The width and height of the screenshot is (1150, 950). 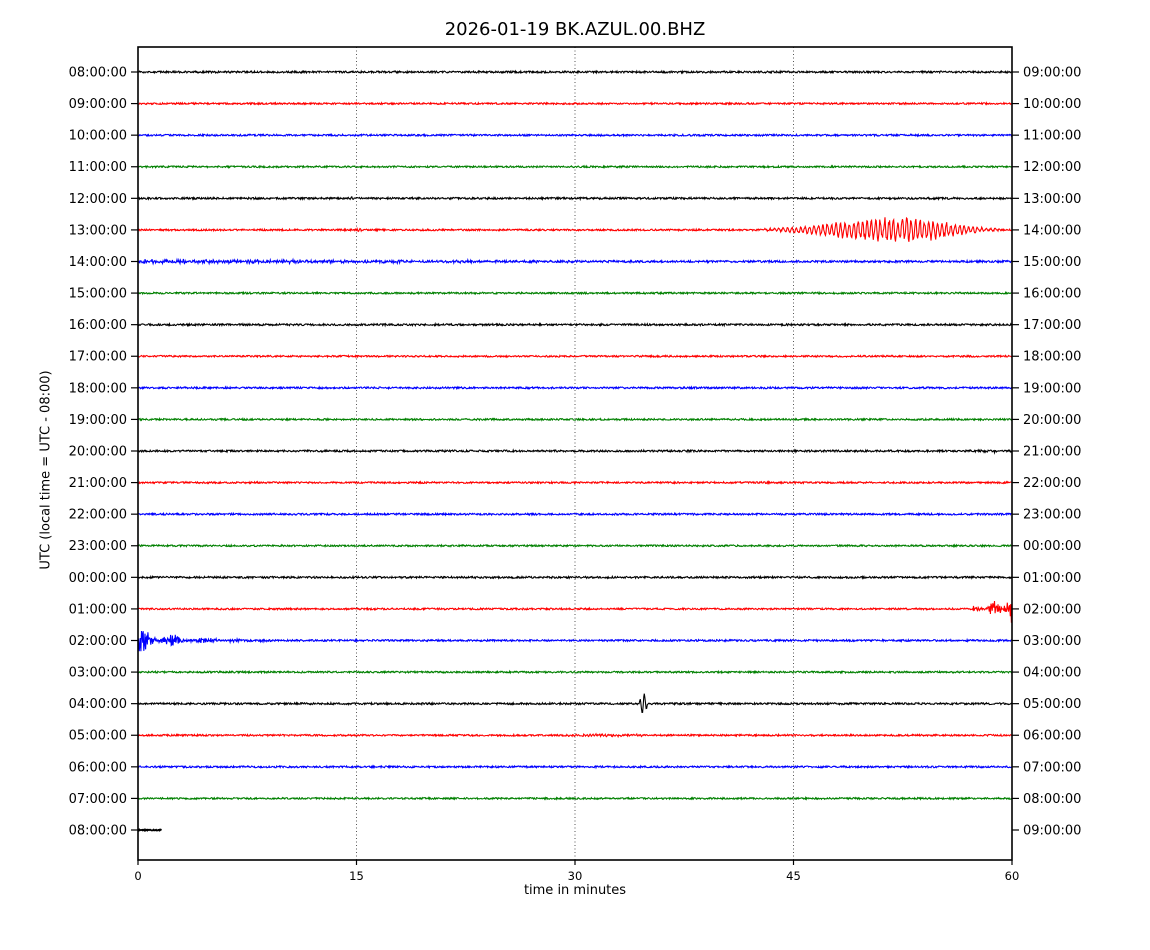 I want to click on row-label-utc: 17:00:00, so click(x=98, y=357).